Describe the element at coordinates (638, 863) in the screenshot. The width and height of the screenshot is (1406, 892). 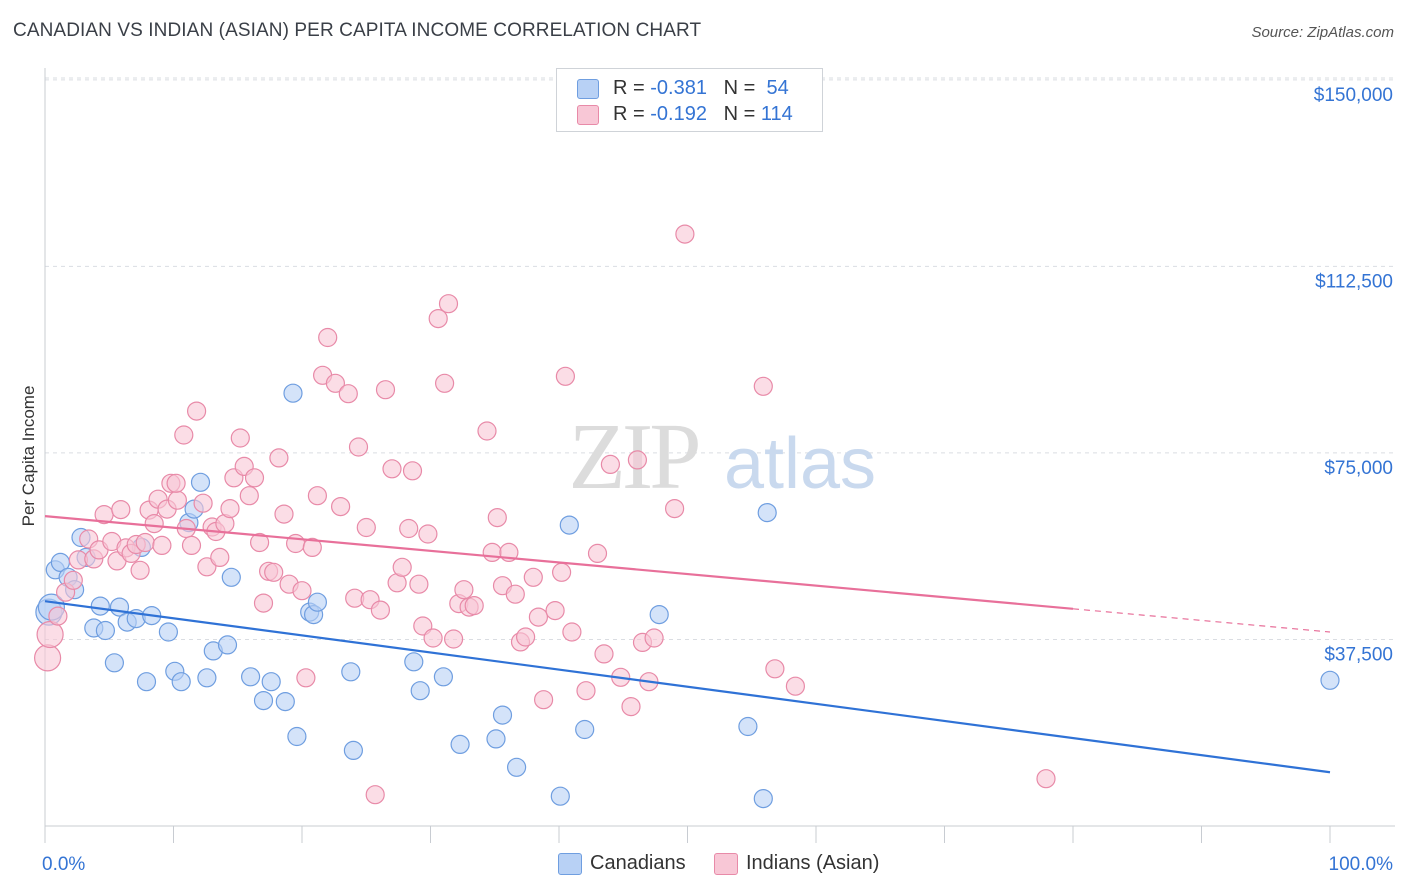
I see `legend-label-canadians: Canadians` at that location.